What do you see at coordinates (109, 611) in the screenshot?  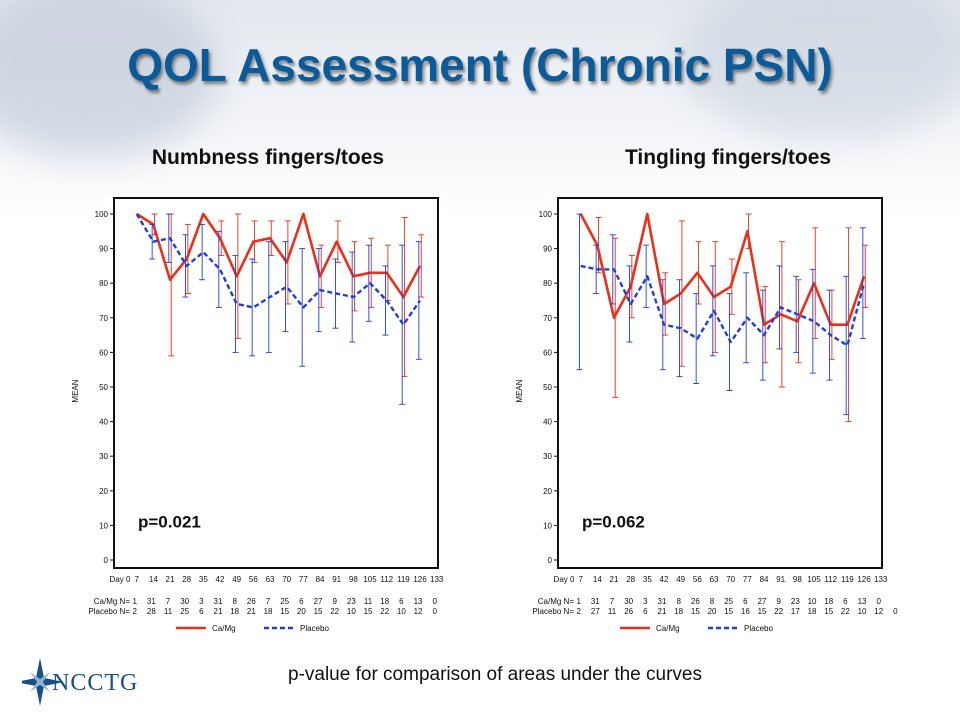 I see `n-row-label: Placebo N=` at bounding box center [109, 611].